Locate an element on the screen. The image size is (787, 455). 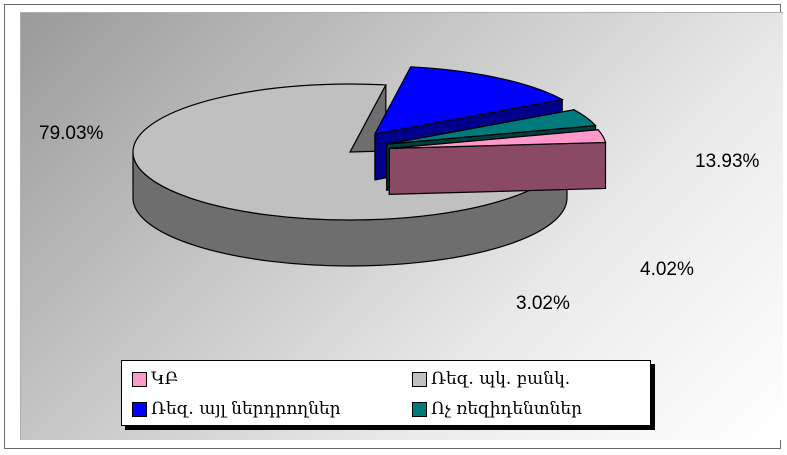
slice-label-2: 4.02% is located at coordinates (667, 269).